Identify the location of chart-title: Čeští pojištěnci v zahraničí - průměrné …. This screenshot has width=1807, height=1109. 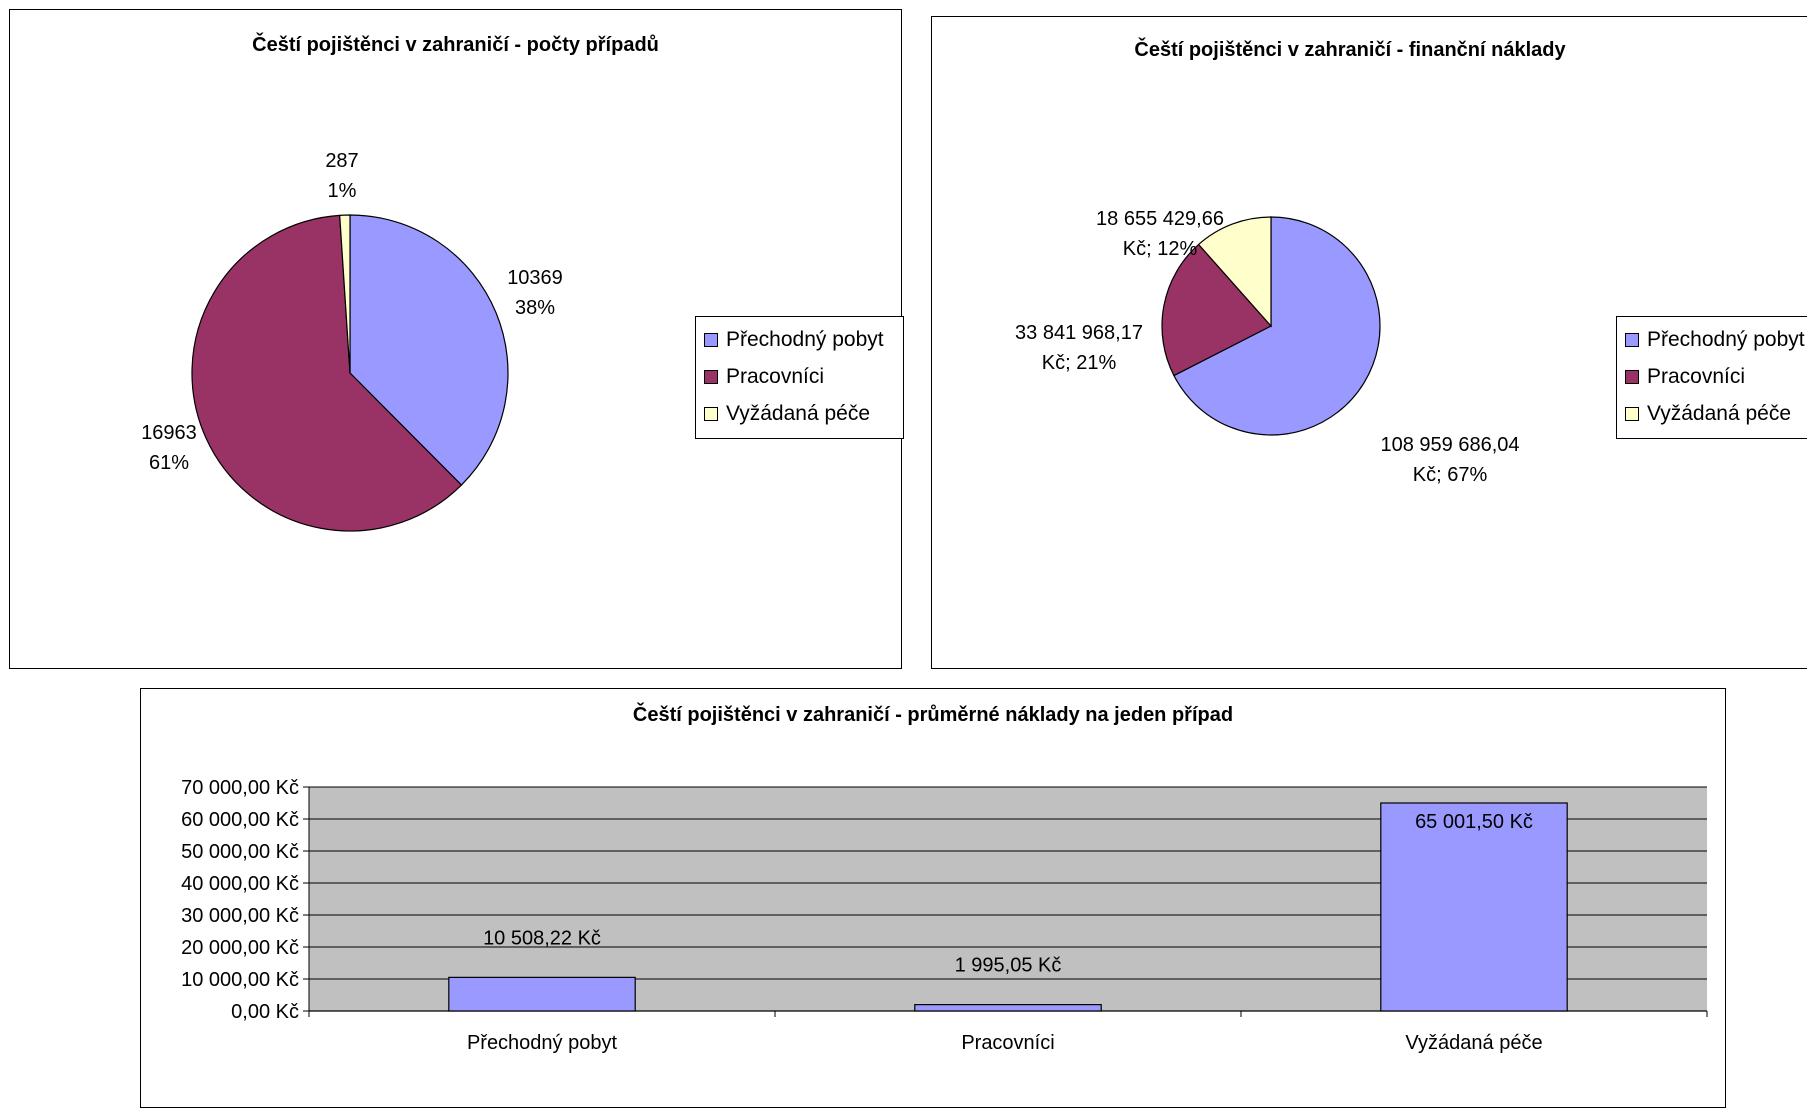
(933, 715).